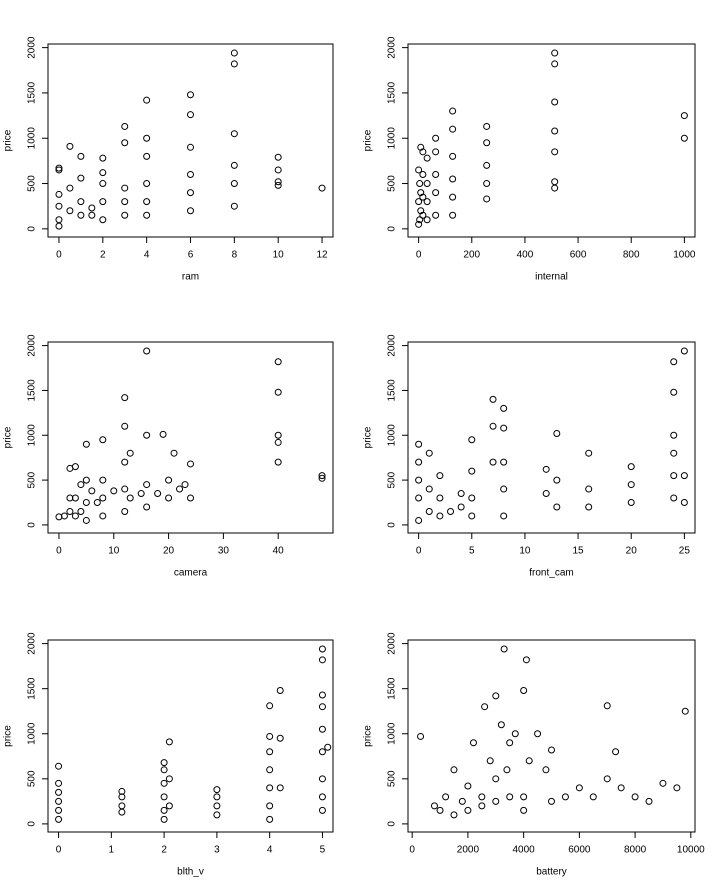  What do you see at coordinates (685, 551) in the screenshot?
I see `x-tick-label: 25` at bounding box center [685, 551].